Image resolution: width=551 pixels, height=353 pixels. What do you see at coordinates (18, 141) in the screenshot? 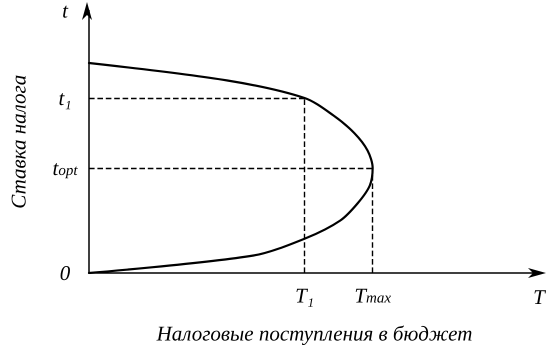
I see `y-axis-title: Ставка налога` at bounding box center [18, 141].